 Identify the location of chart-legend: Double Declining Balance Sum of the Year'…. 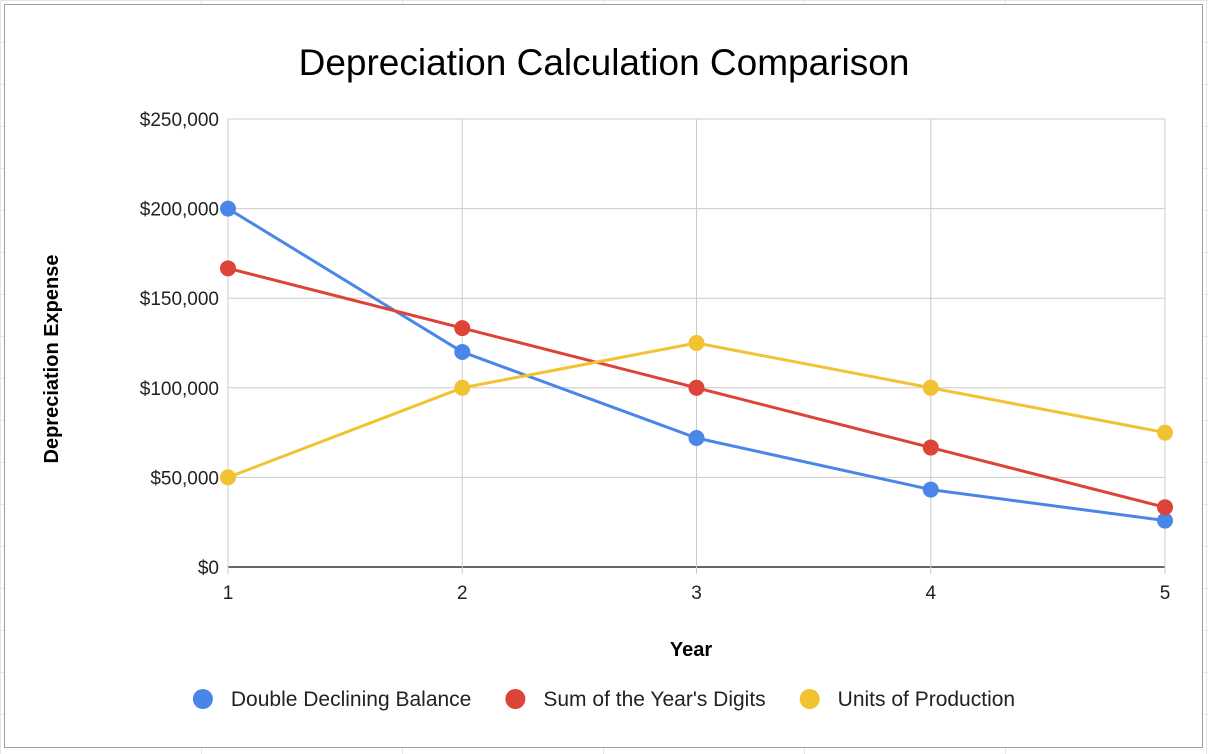
(603, 699).